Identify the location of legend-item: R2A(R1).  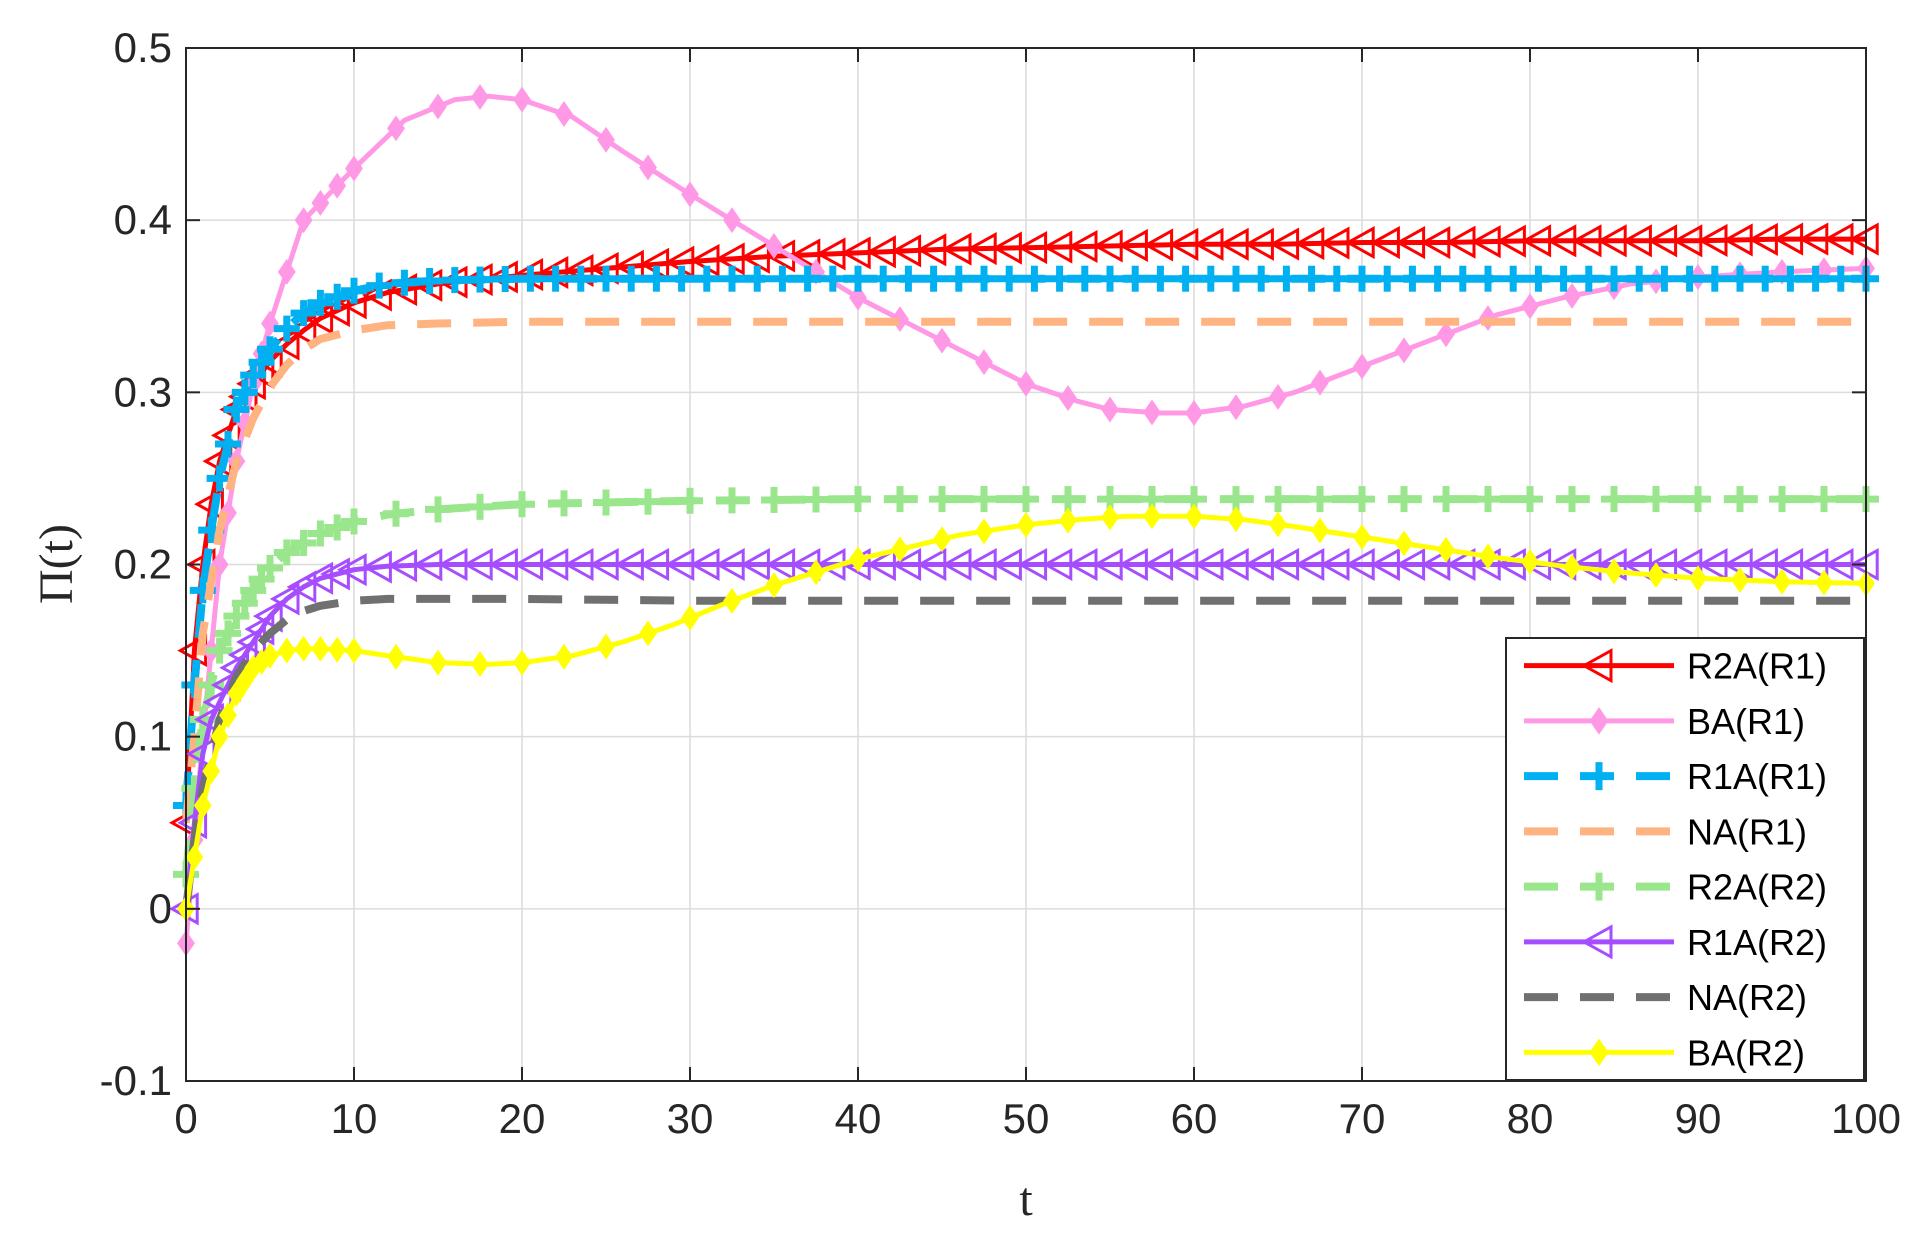
(1675, 666).